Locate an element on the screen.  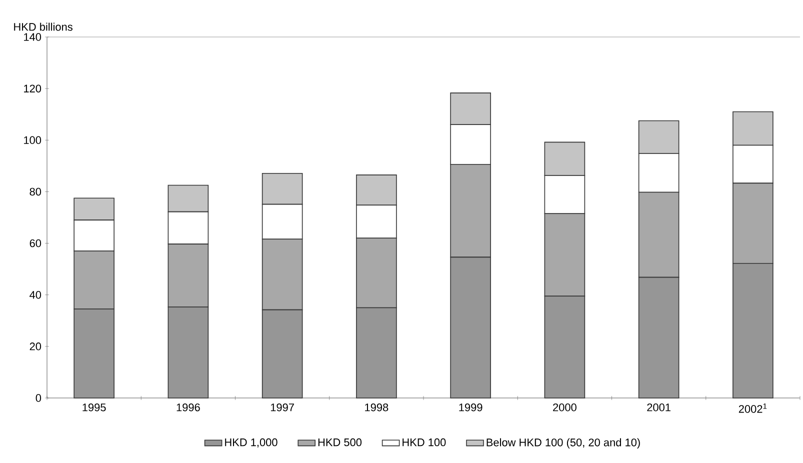
y-axis-title: HKD billions is located at coordinates (43, 26).